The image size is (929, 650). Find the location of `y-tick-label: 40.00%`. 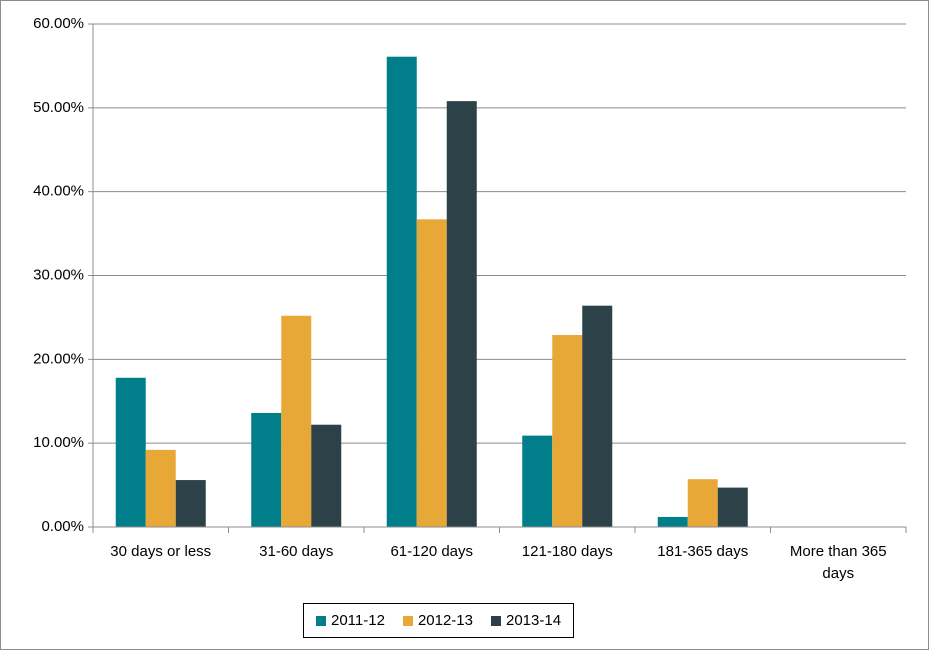

y-tick-label: 40.00% is located at coordinates (58, 191).